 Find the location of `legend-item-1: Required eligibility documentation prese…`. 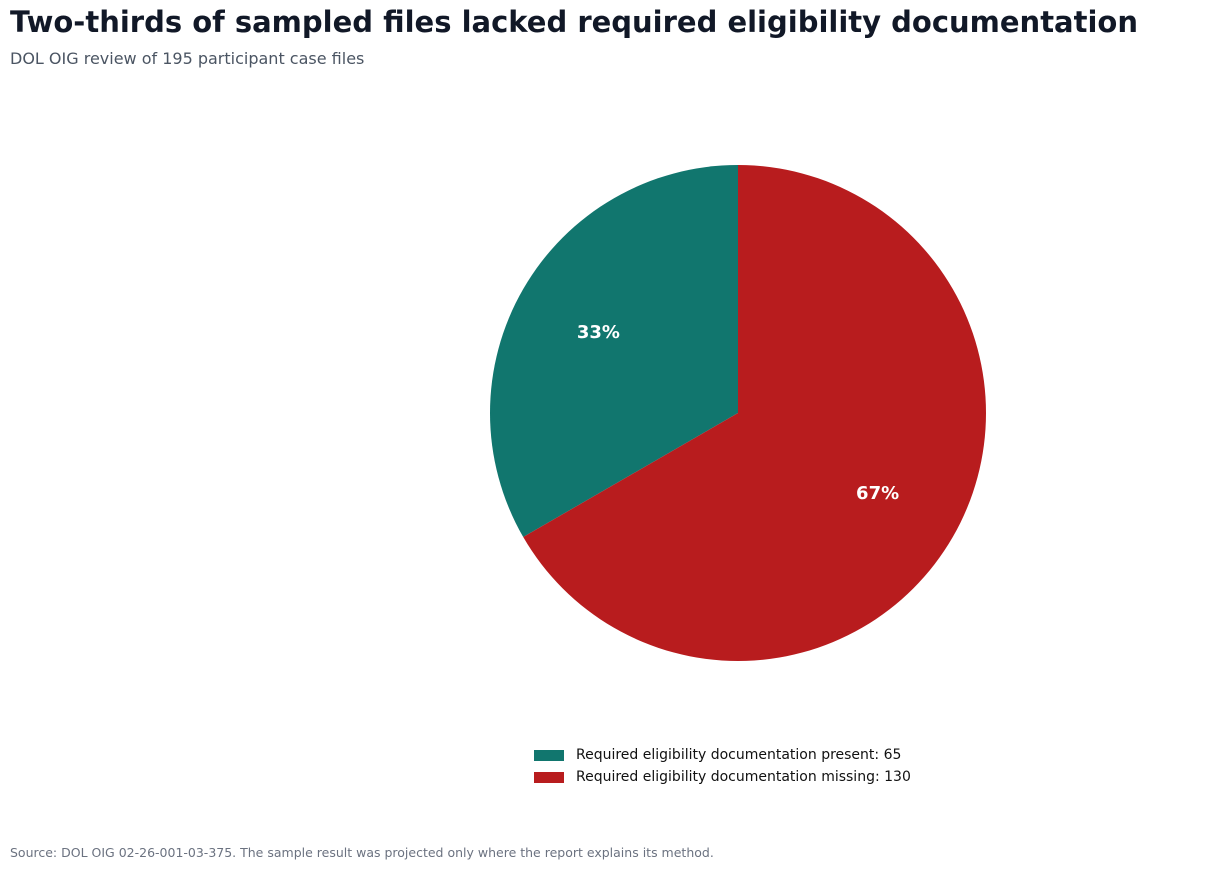

legend-item-1: Required eligibility documentation prese… is located at coordinates (722, 755).